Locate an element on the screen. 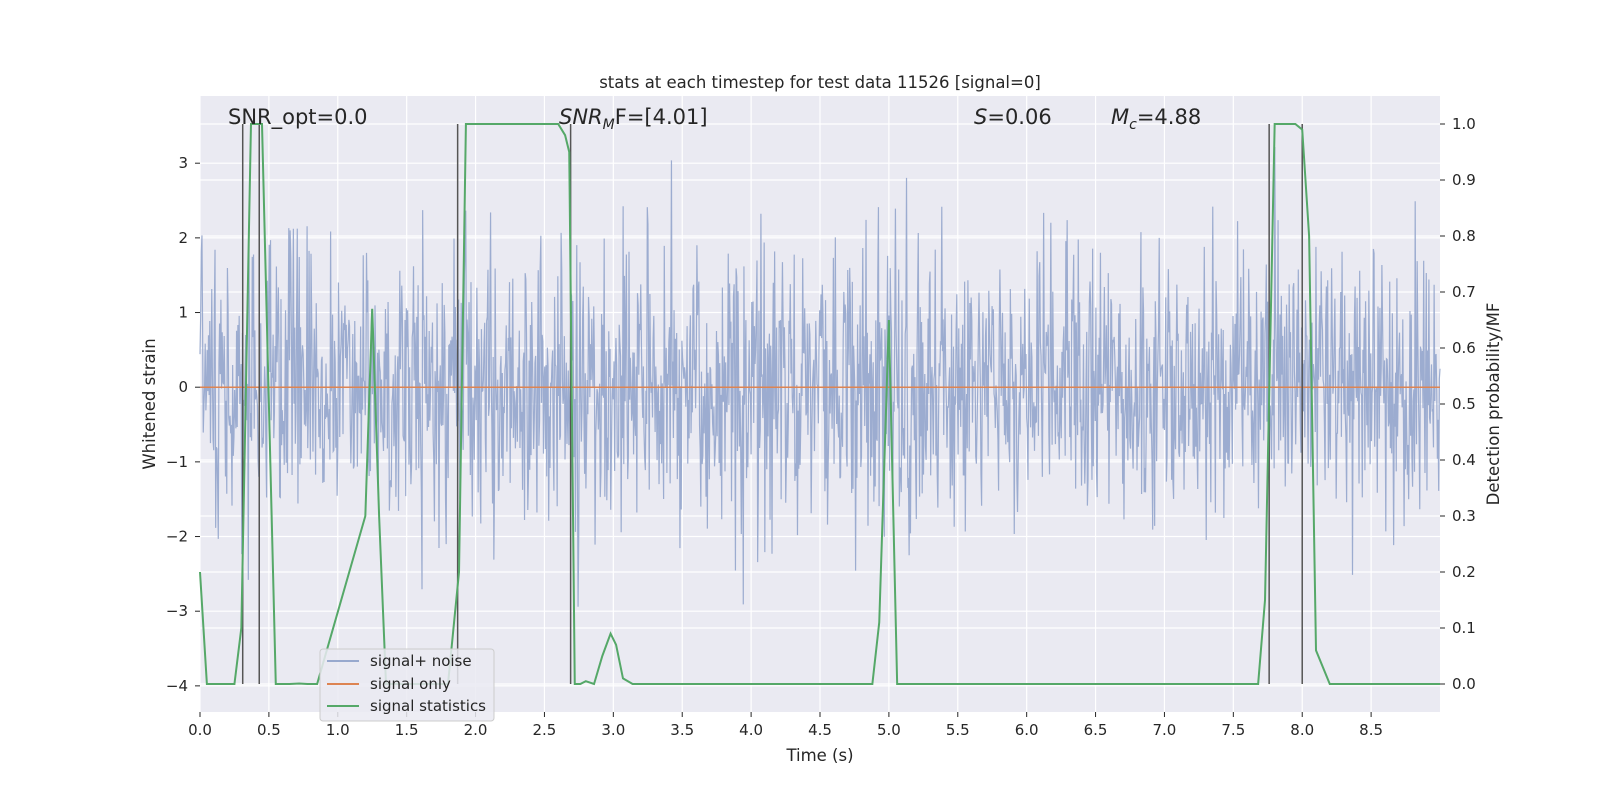  x-axis-label: Time (s) is located at coordinates (819, 755).